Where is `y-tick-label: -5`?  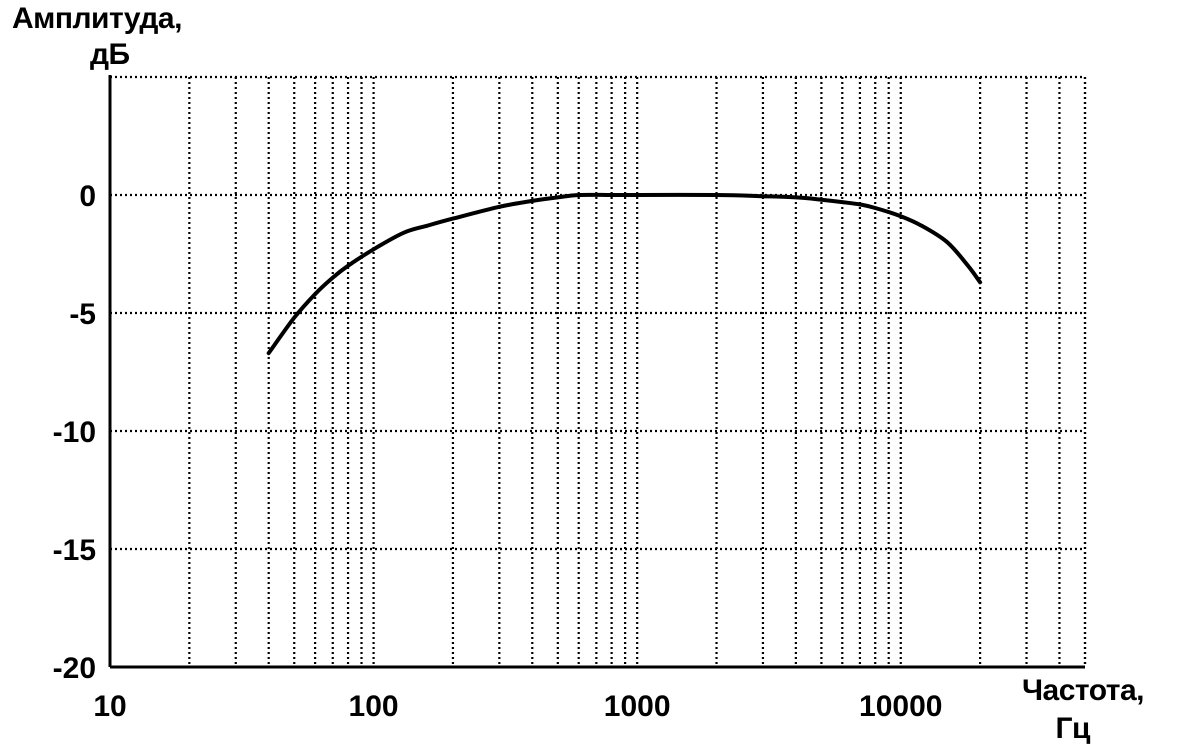
y-tick-label: -5 is located at coordinates (82, 314).